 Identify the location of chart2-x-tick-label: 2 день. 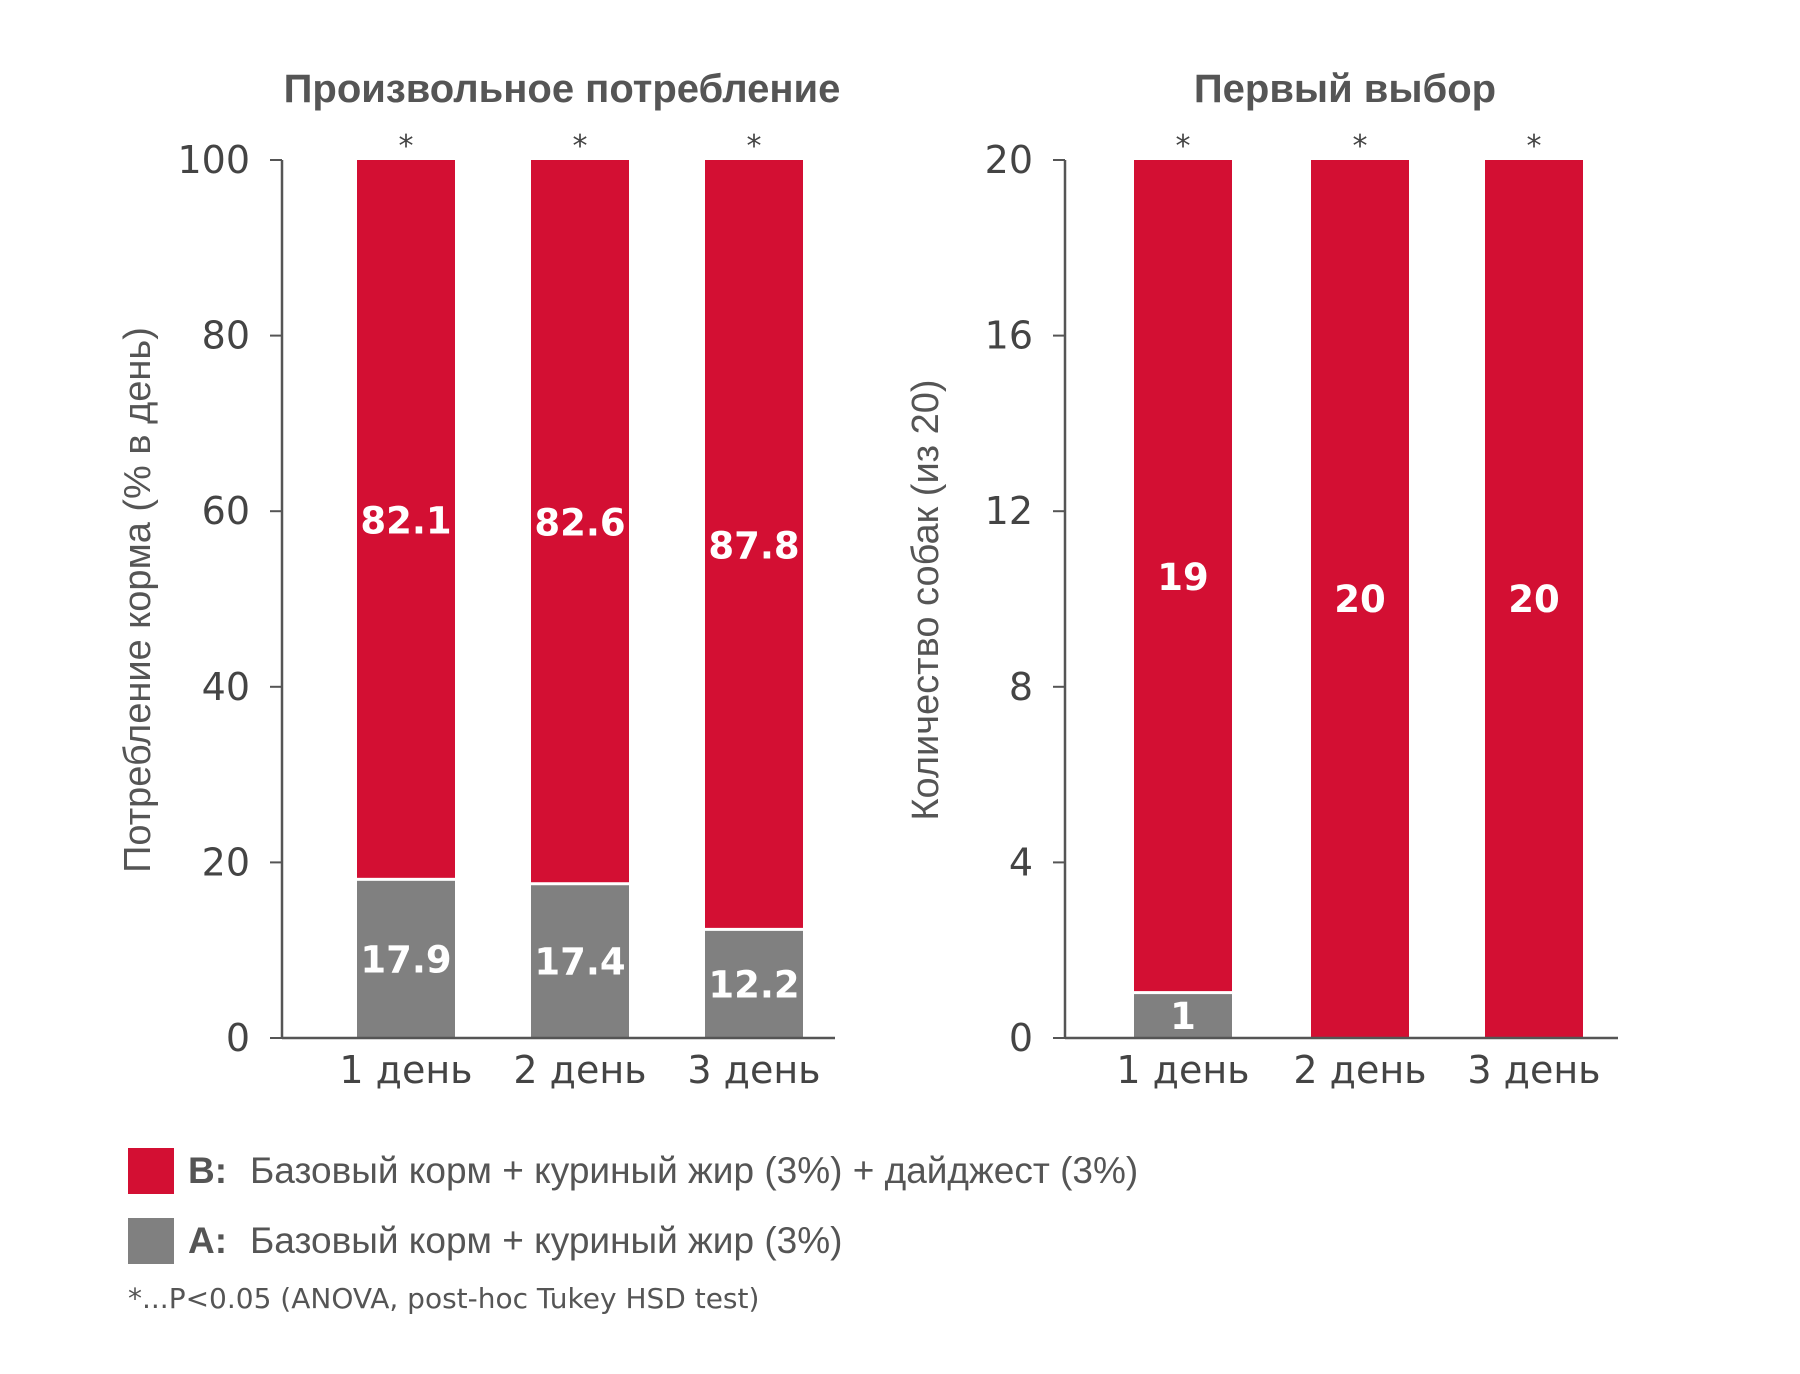
(1359, 1070).